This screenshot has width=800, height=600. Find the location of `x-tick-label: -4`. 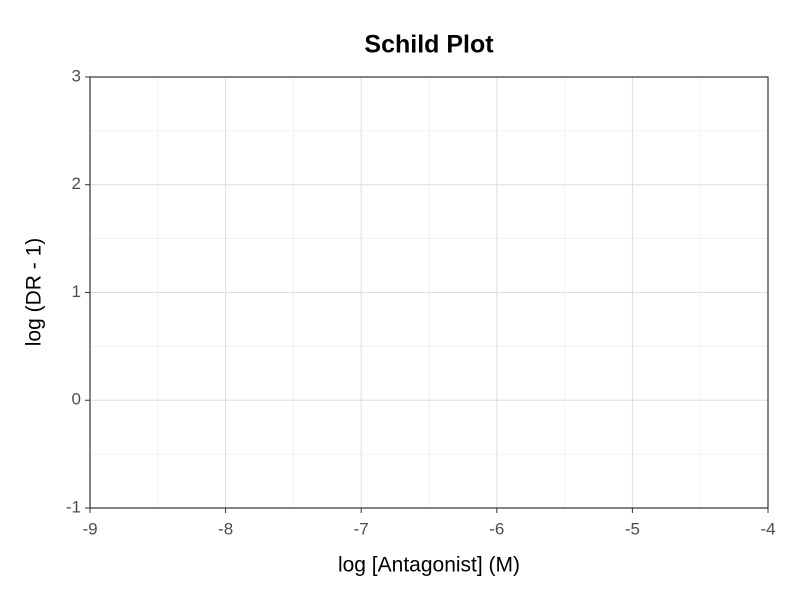

x-tick-label: -4 is located at coordinates (767, 528).